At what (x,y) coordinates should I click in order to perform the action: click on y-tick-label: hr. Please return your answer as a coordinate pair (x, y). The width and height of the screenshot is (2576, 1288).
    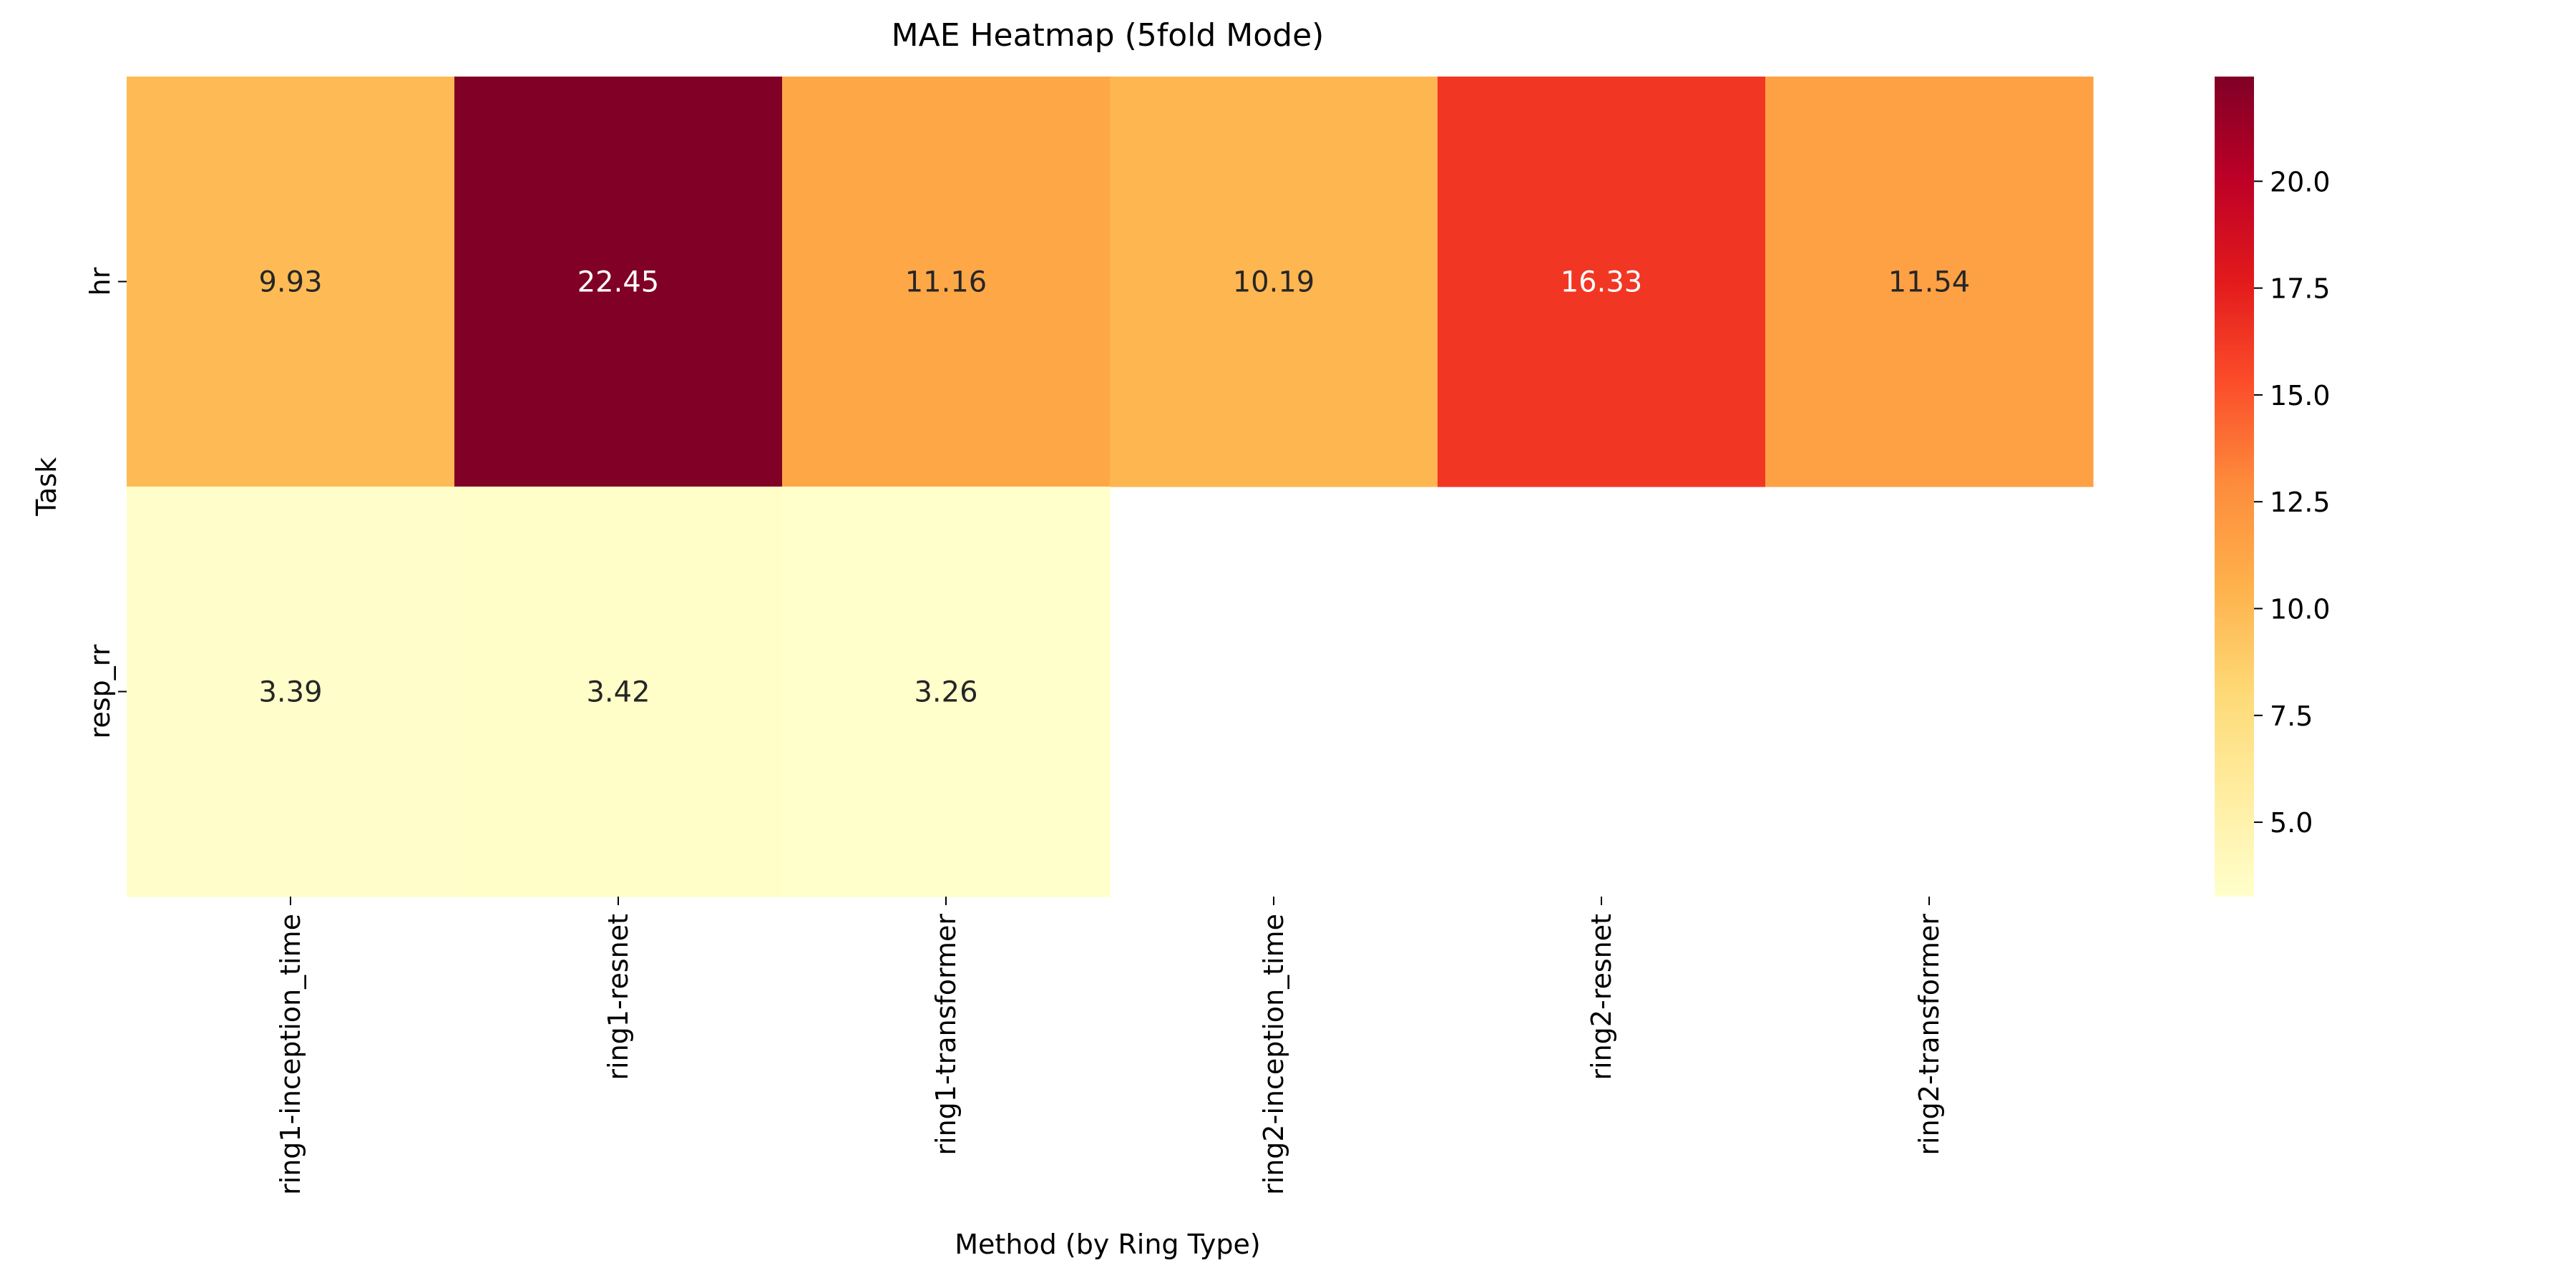
    Looking at the image, I should click on (100, 281).